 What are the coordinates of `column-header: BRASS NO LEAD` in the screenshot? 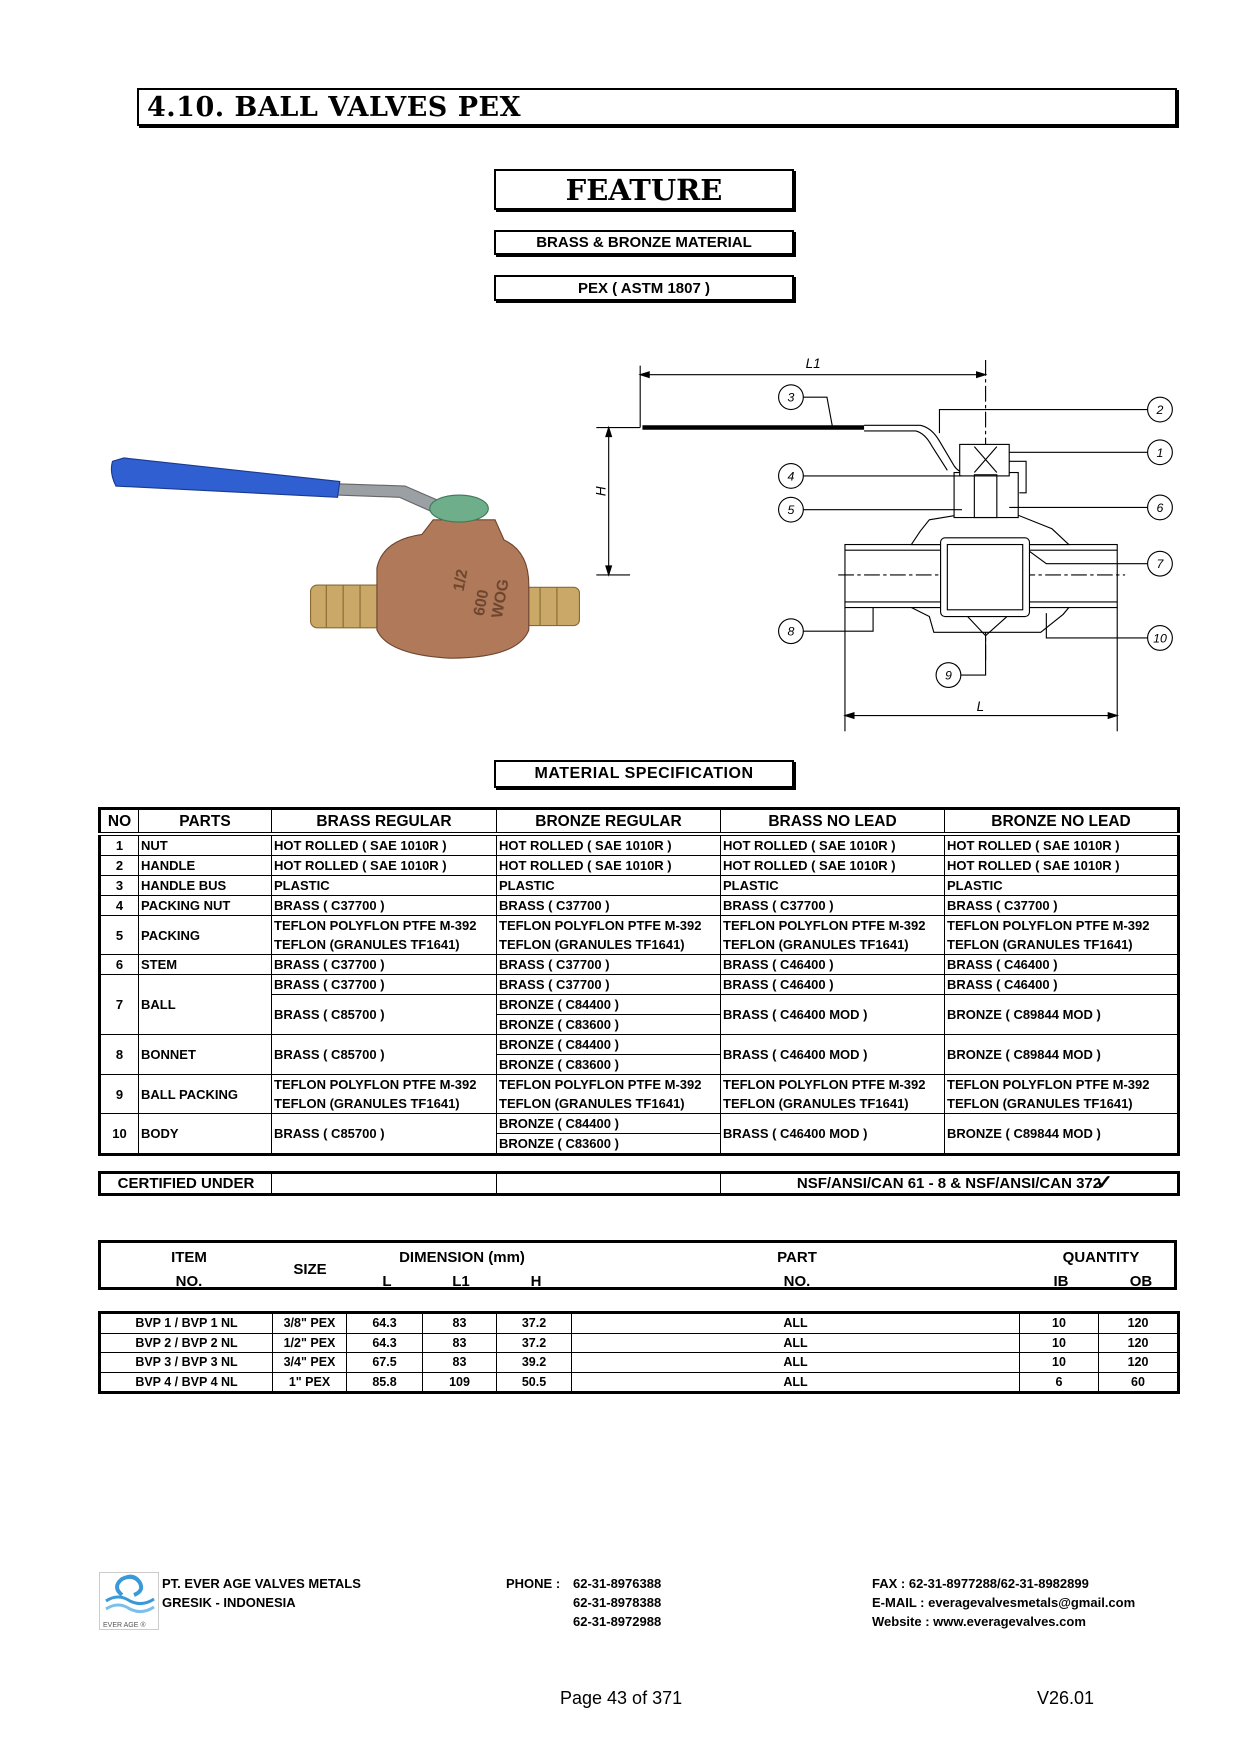 It's located at (832, 822).